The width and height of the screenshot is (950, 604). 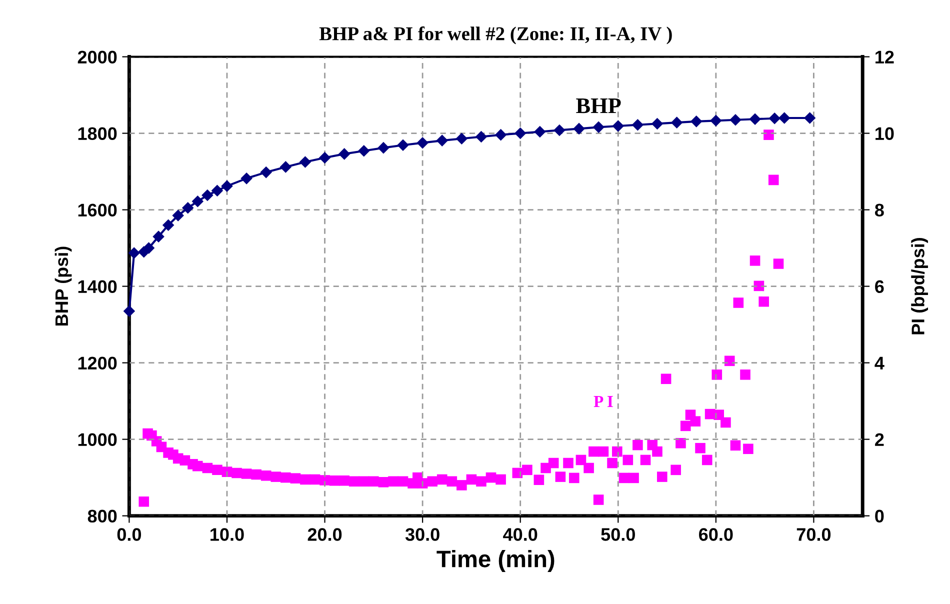 What do you see at coordinates (885, 133) in the screenshot?
I see `y2-tick-label: 10` at bounding box center [885, 133].